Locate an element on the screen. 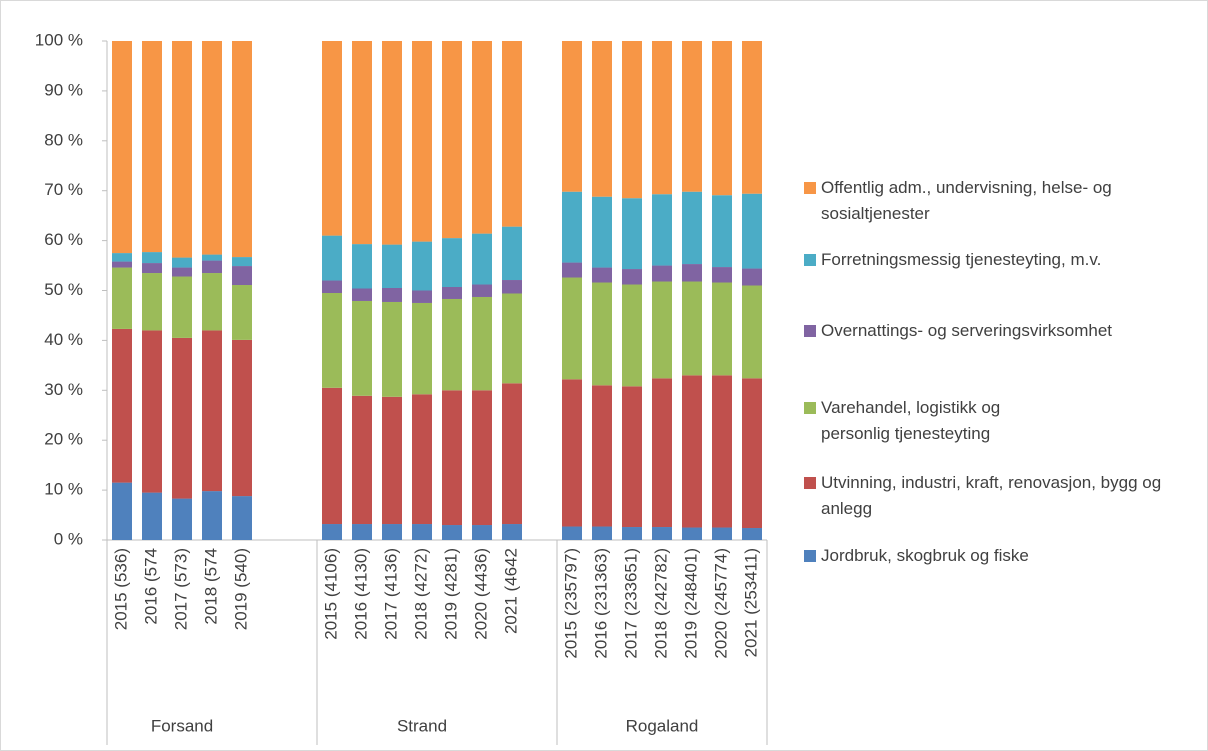  x-tick-label: 2017 (573) is located at coordinates (180, 589).